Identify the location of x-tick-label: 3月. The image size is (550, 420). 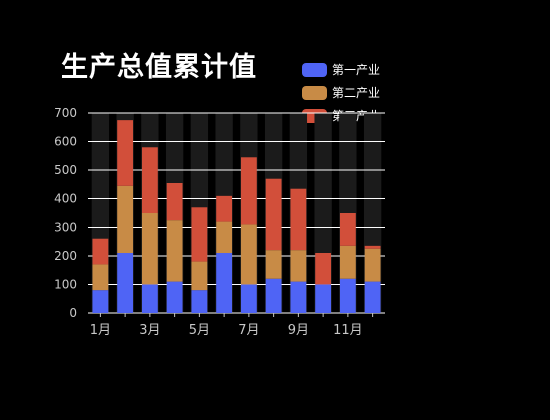
(149, 330).